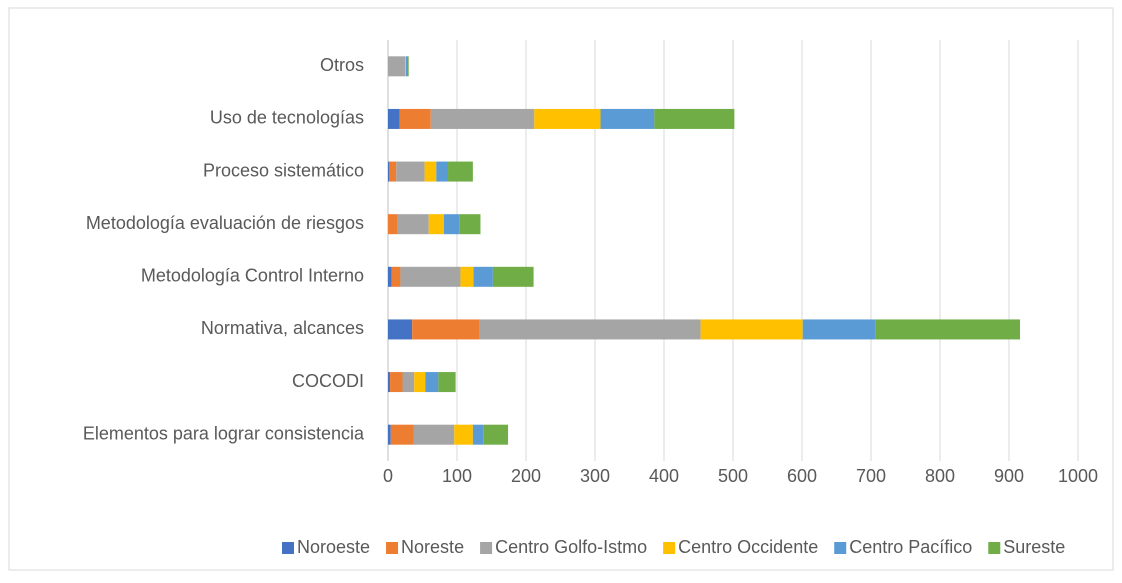  Describe the element at coordinates (664, 476) in the screenshot. I see `x-tick-label: 400` at that location.